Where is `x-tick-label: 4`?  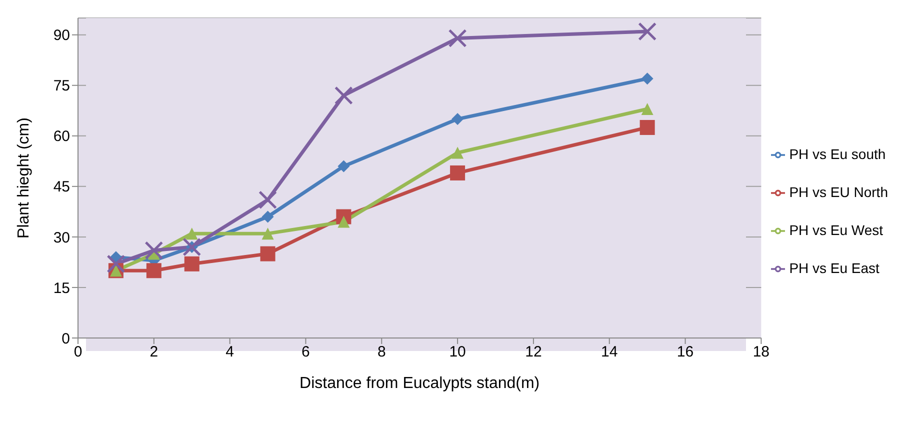
x-tick-label: 4 is located at coordinates (230, 352).